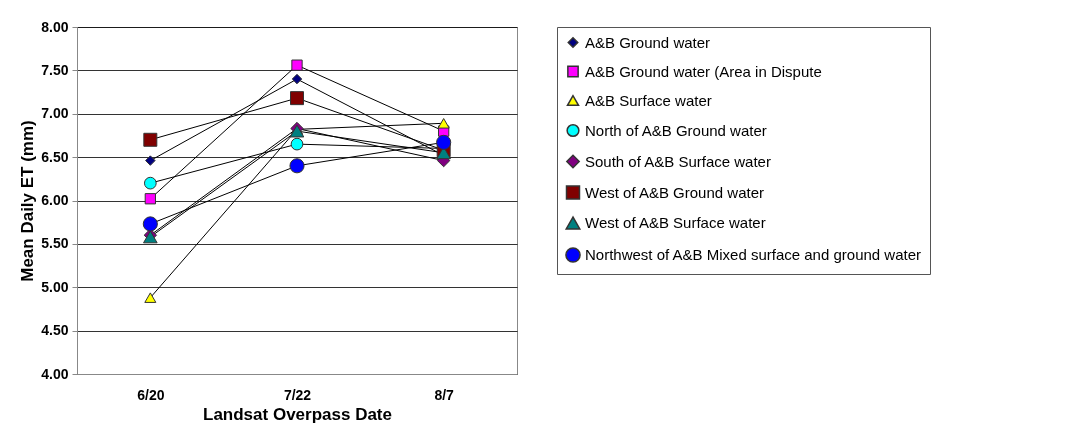 The width and height of the screenshot is (1069, 447). I want to click on y-tick-label: 6.50, so click(55, 156).